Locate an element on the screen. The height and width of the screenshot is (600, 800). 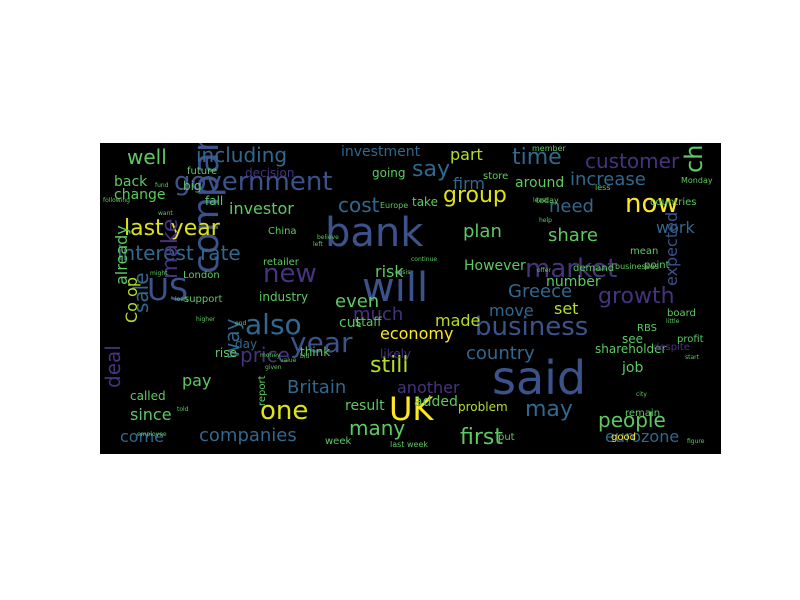
word-help: help is located at coordinates (545, 220).